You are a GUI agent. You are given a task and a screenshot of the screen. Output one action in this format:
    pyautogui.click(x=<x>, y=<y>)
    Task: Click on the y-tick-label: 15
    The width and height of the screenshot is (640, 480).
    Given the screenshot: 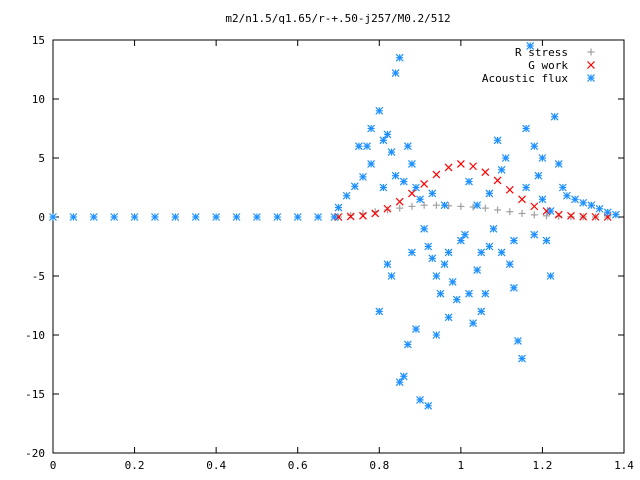 What is the action you would take?
    pyautogui.click(x=38, y=40)
    